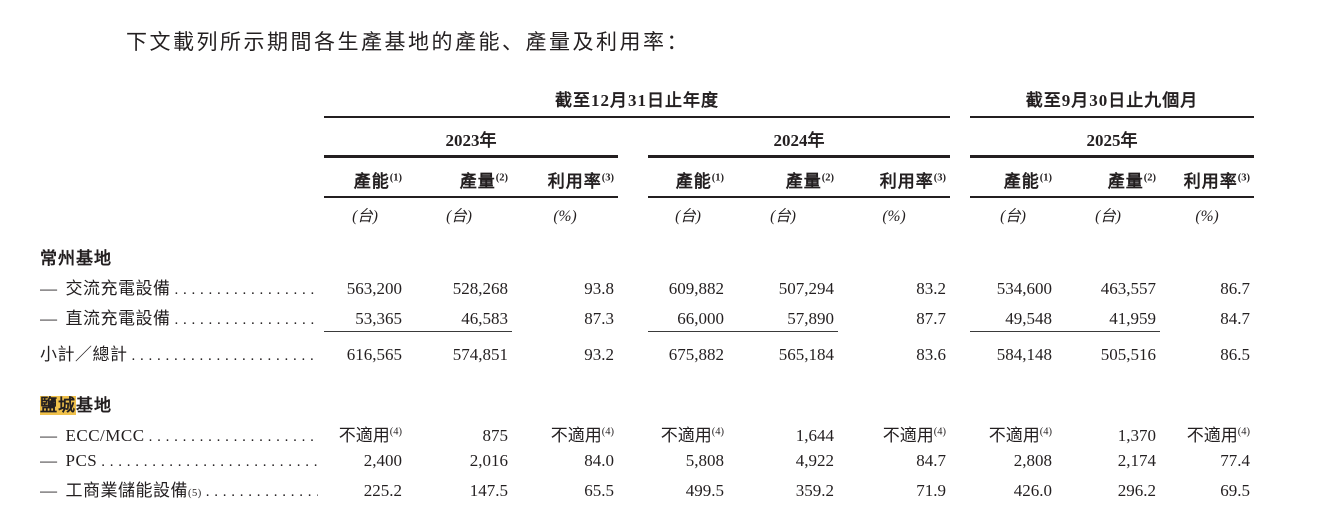  Describe the element at coordinates (126, 490) in the screenshot. I see `row-label-name: 工商業儲能設備` at that location.